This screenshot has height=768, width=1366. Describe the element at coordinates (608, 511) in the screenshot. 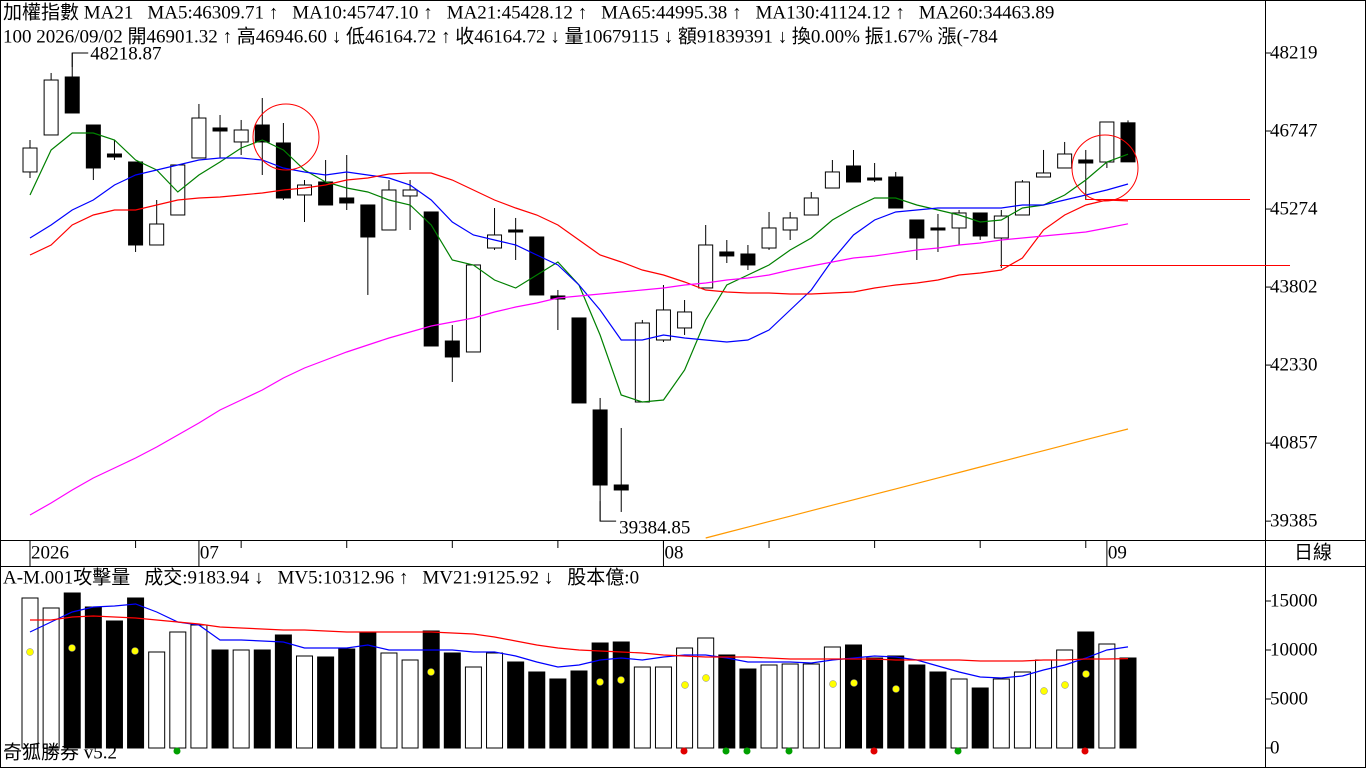

I see `min-connector` at that location.